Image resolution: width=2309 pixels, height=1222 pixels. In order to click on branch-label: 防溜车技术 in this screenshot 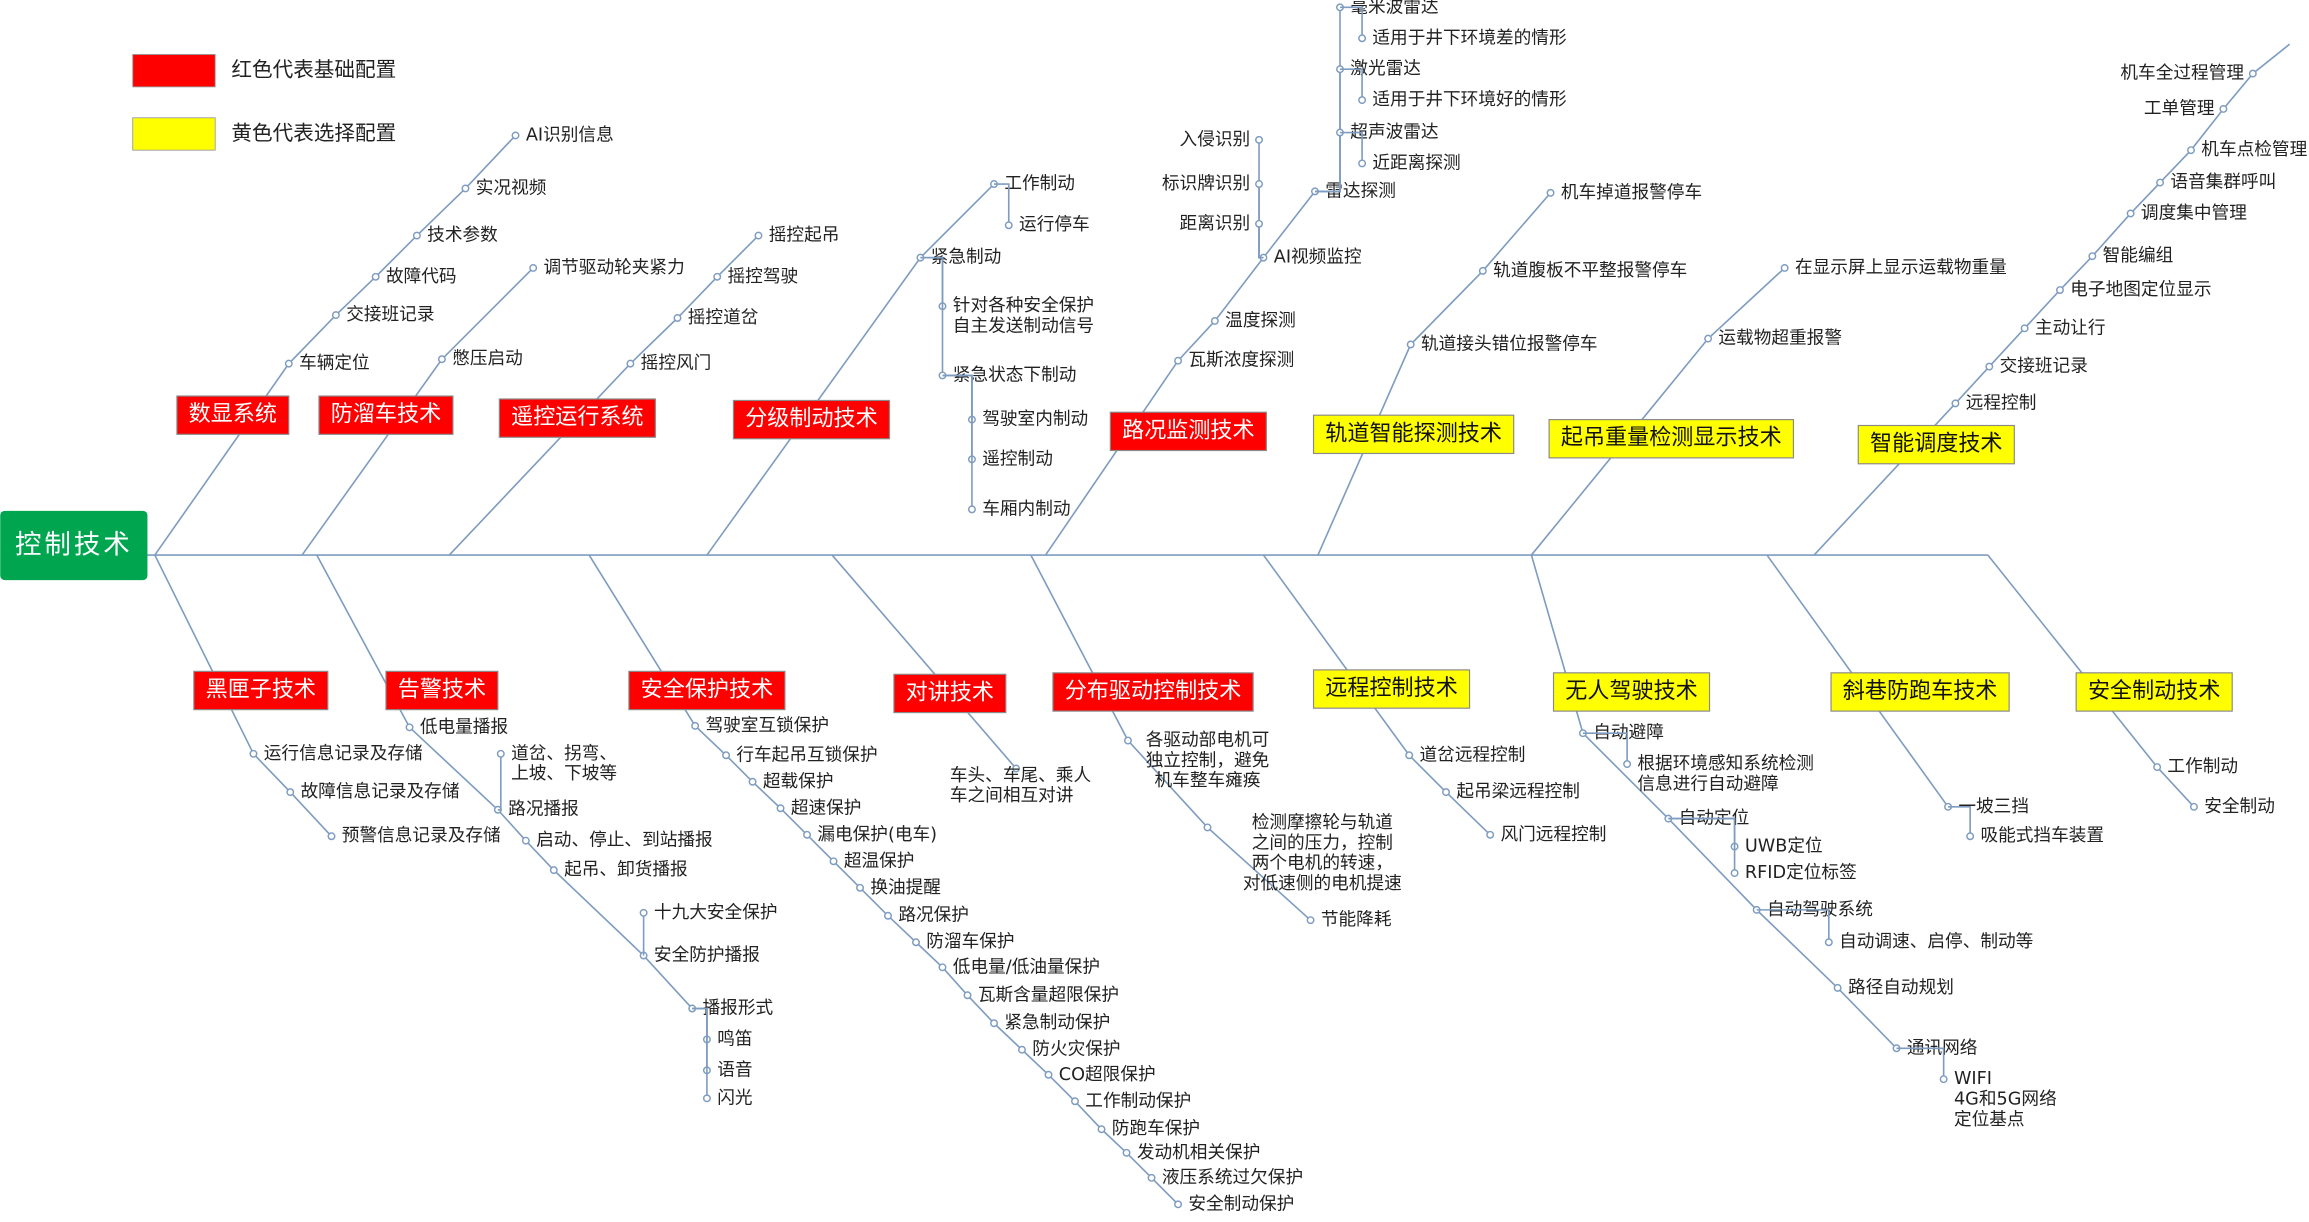, I will do `click(386, 414)`.